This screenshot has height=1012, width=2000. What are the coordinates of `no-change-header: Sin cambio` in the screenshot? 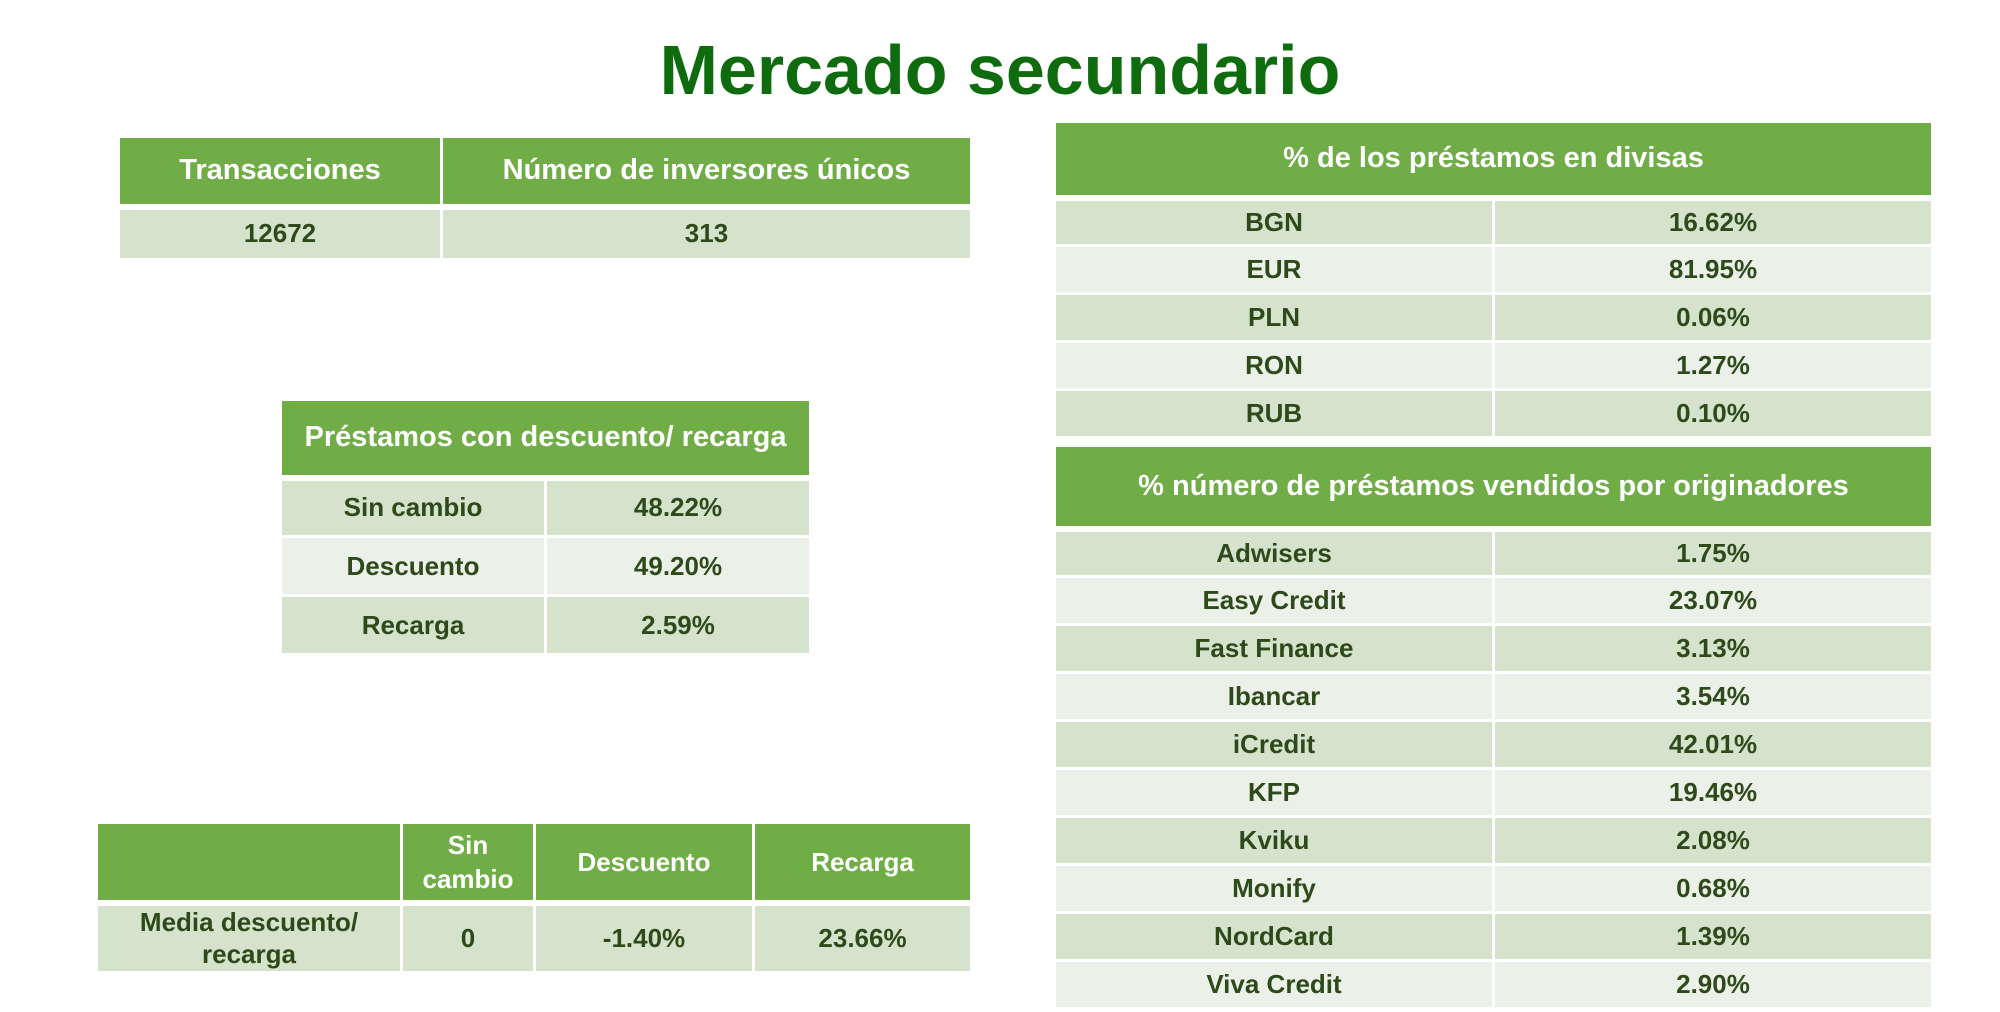 It's located at (468, 863).